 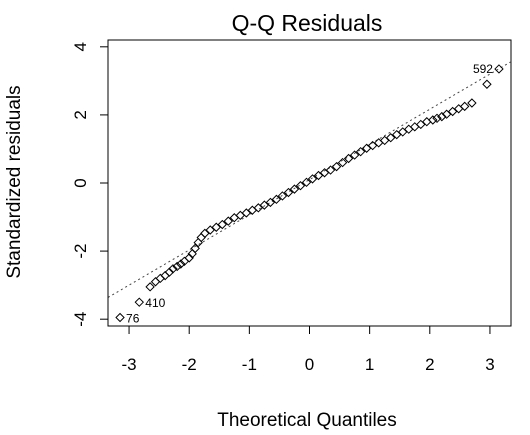 What do you see at coordinates (249, 364) in the screenshot?
I see `x-tick-label: -1` at bounding box center [249, 364].